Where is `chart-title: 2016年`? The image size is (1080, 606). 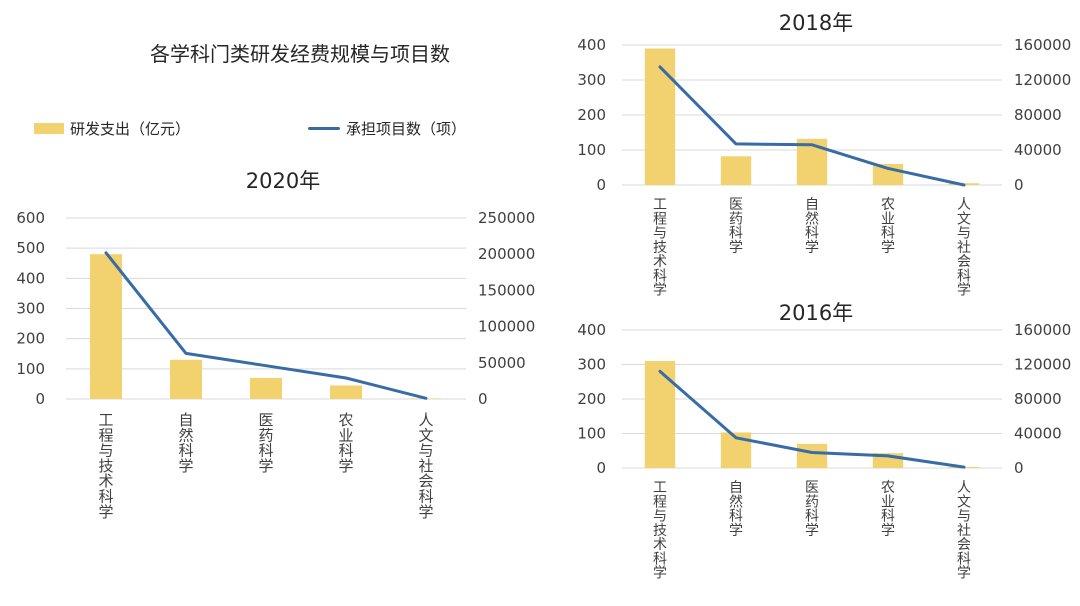
chart-title: 2016年 is located at coordinates (816, 313).